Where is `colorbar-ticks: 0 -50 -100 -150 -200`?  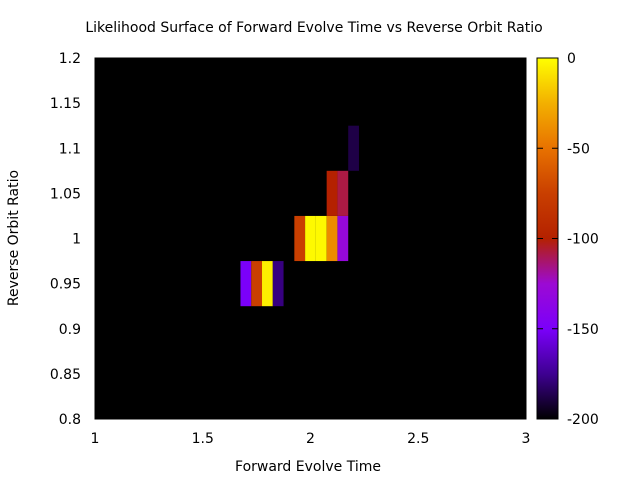 colorbar-ticks: 0 -50 -100 -150 -200 is located at coordinates (568, 239).